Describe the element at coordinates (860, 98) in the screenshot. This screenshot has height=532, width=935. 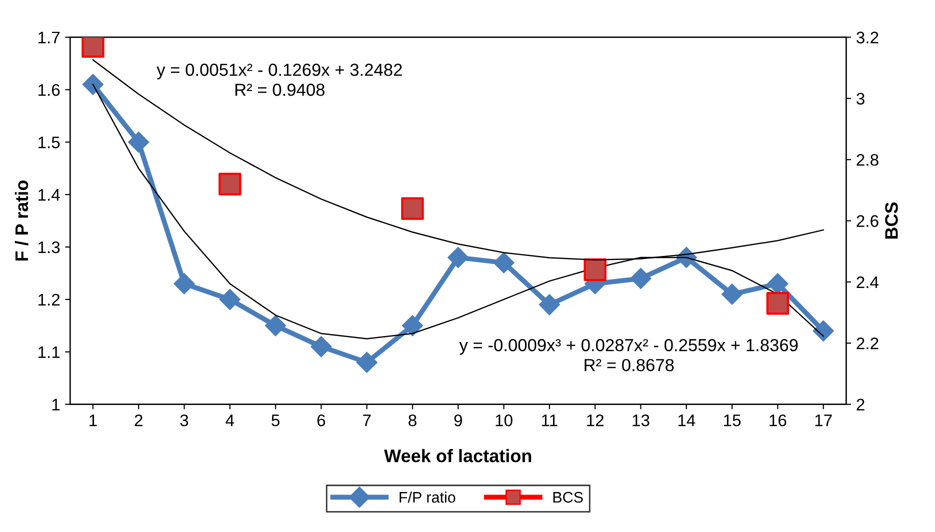
I see `y2-tick-label: 3` at that location.